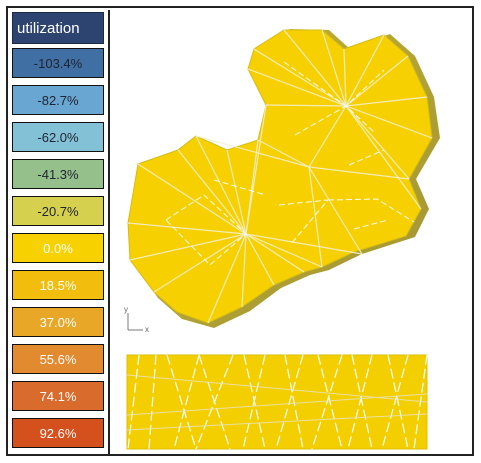  I want to click on legend-item-label: -103.4%, so click(58, 63).